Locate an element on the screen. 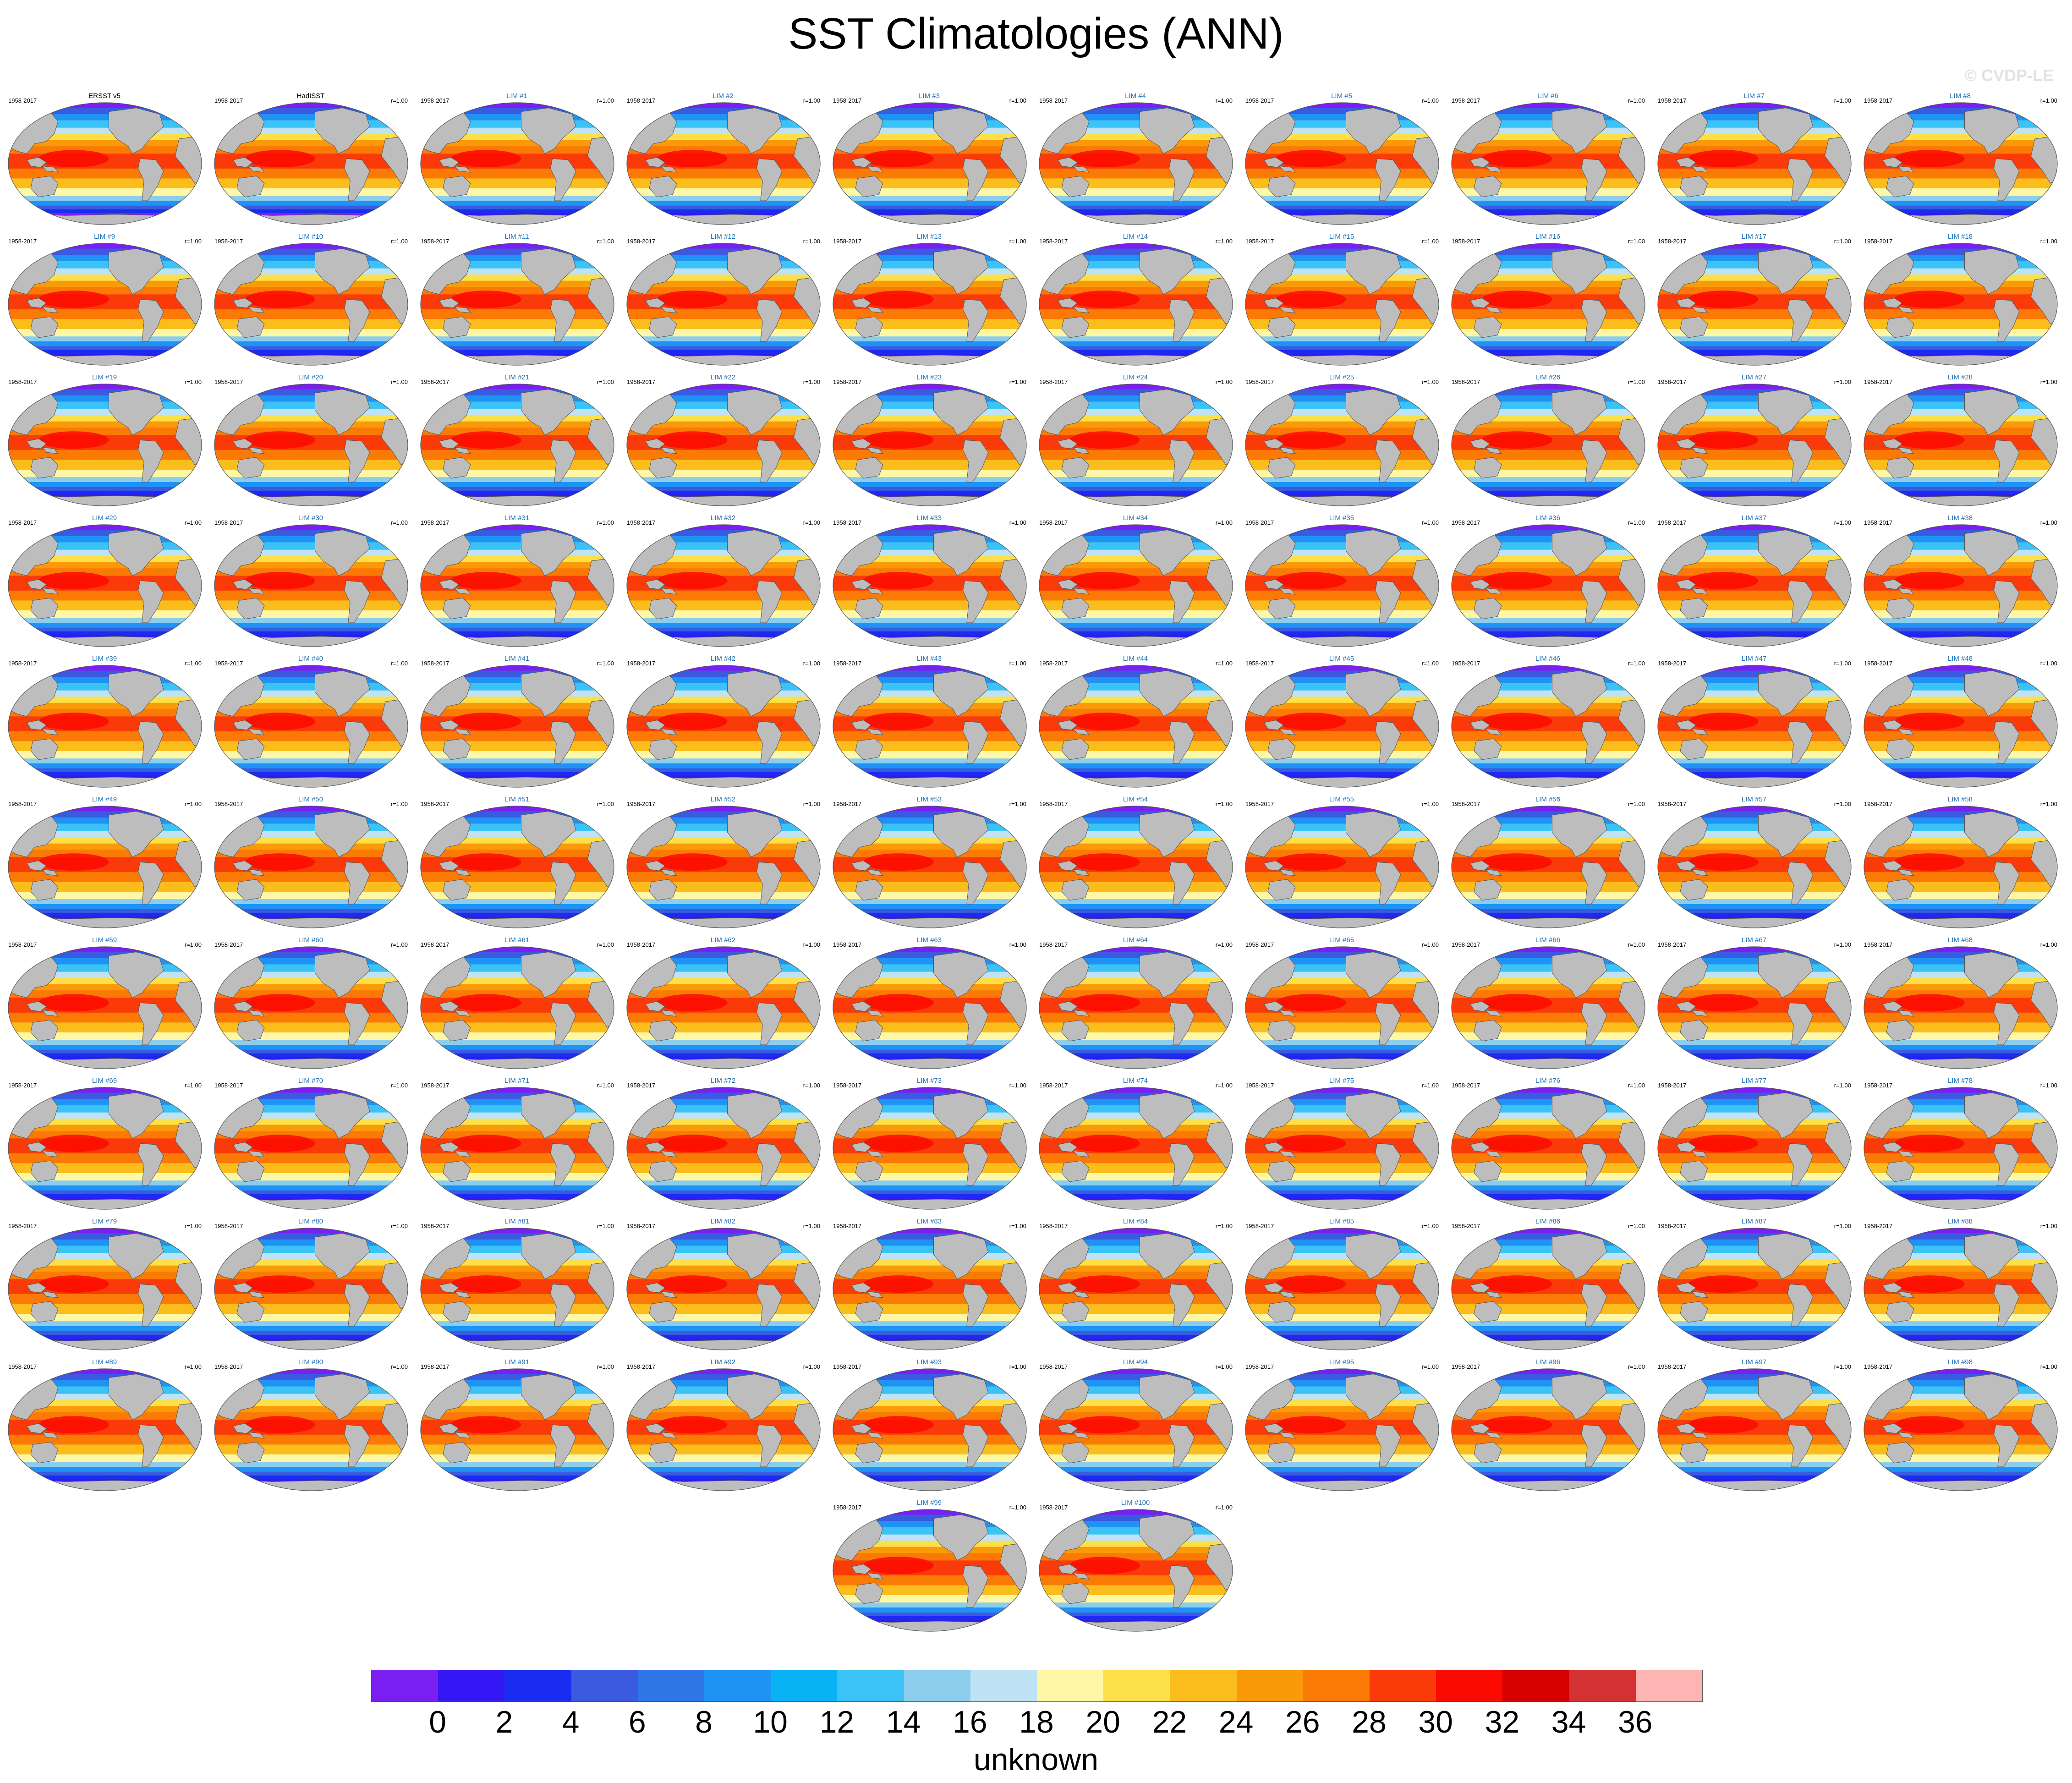  map-panel: LIM #82 1958-2017 r=1.00 is located at coordinates (723, 1286).